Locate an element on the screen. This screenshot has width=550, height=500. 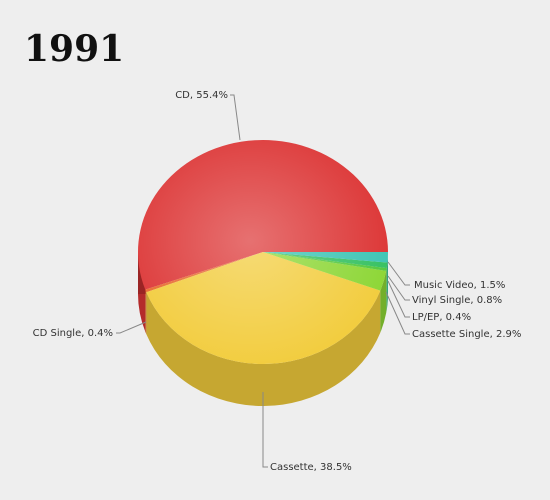
chart-title: 1991 is located at coordinates (74, 49).